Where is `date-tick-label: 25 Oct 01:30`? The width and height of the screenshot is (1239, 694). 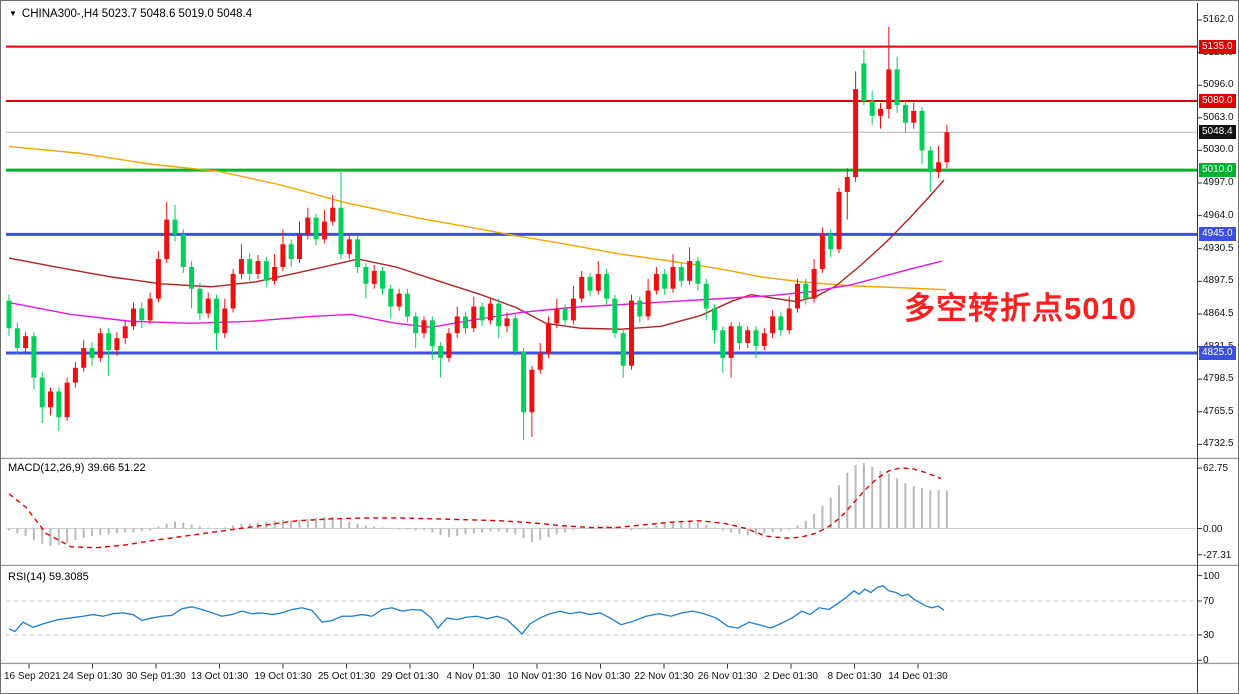
date-tick-label: 25 Oct 01:30 is located at coordinates (346, 676).